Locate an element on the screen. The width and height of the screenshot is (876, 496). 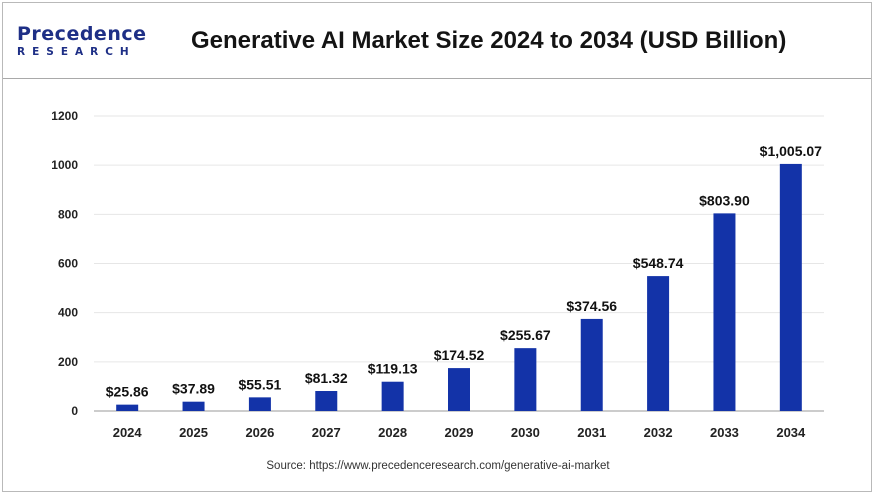
x-tick-label: 2029 is located at coordinates (459, 432).